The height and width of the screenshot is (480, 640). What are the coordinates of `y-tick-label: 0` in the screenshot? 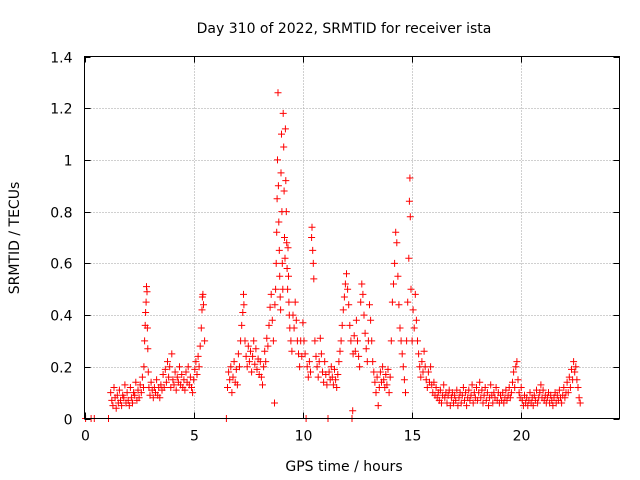 It's located at (68, 421).